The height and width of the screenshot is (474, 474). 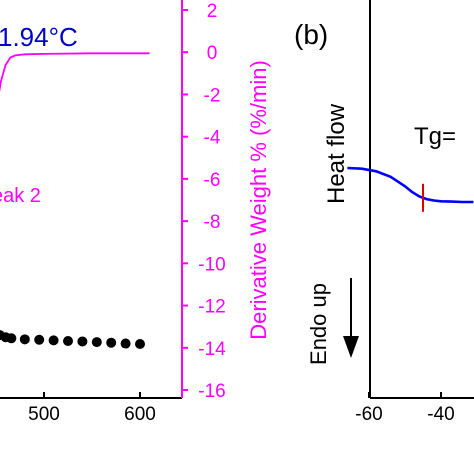 I want to click on annotation-peak: eak 2, so click(x=20, y=196).